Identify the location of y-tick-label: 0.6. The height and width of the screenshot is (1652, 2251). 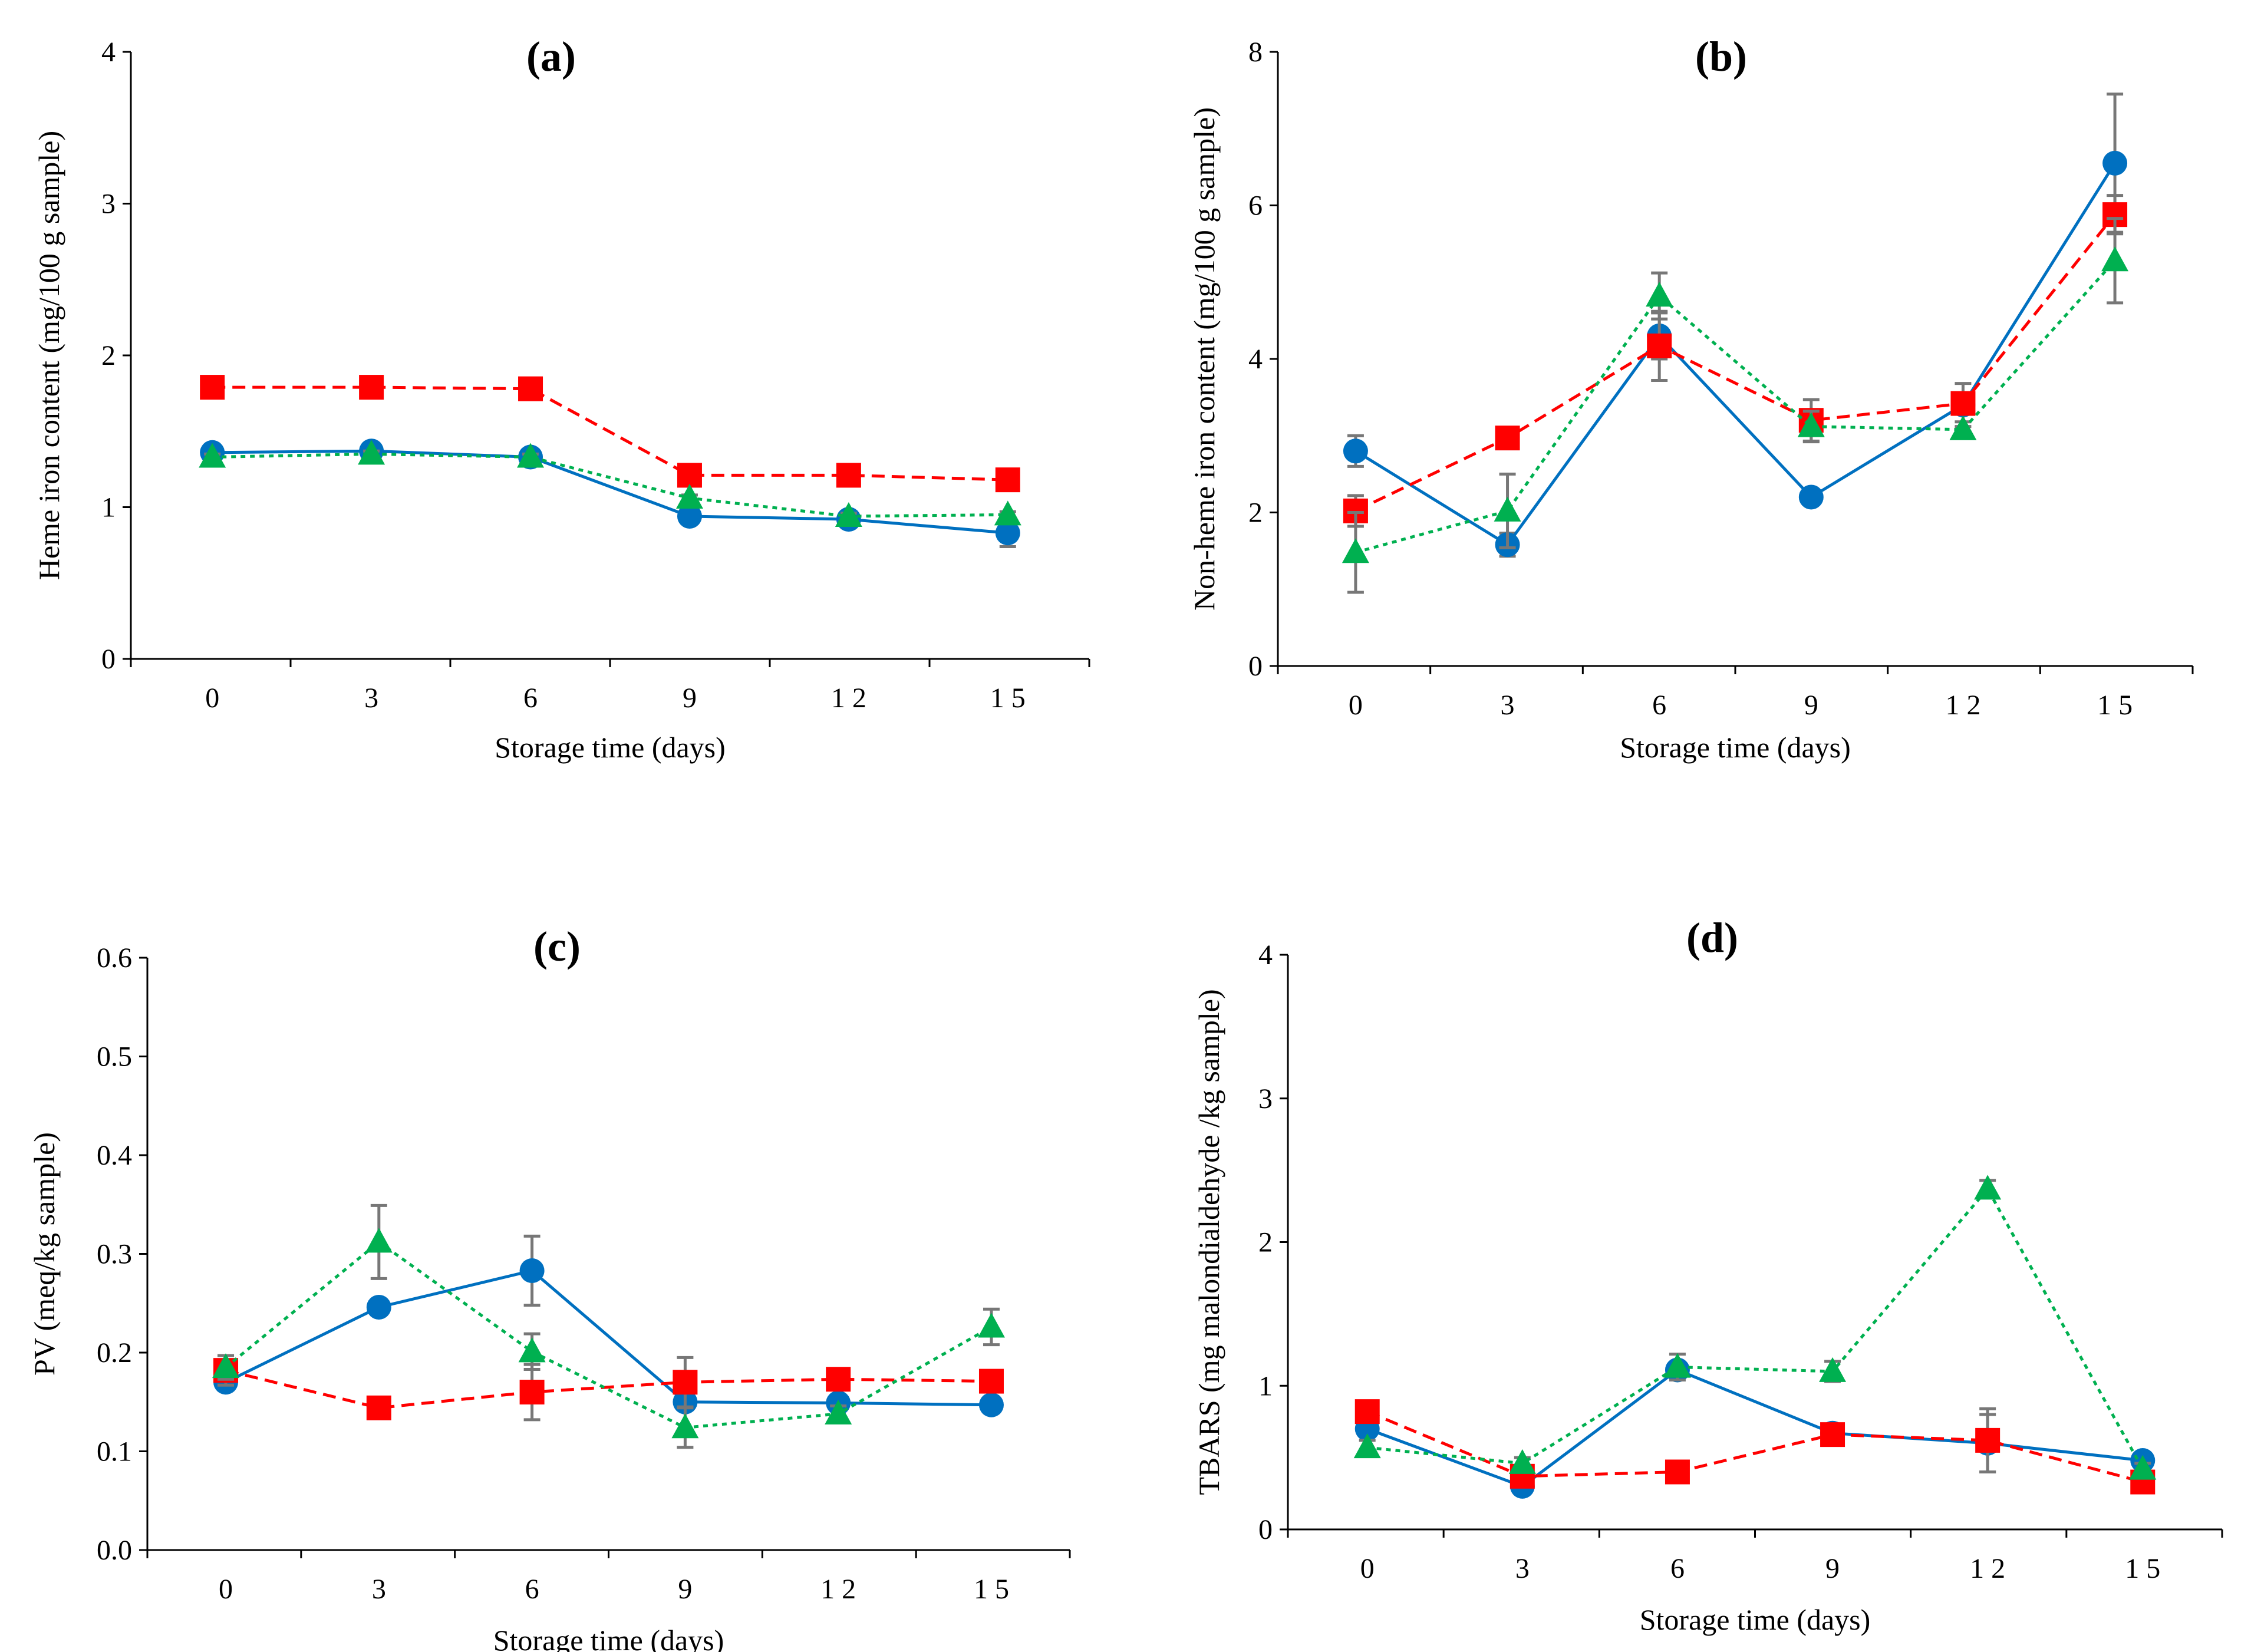
(114, 958).